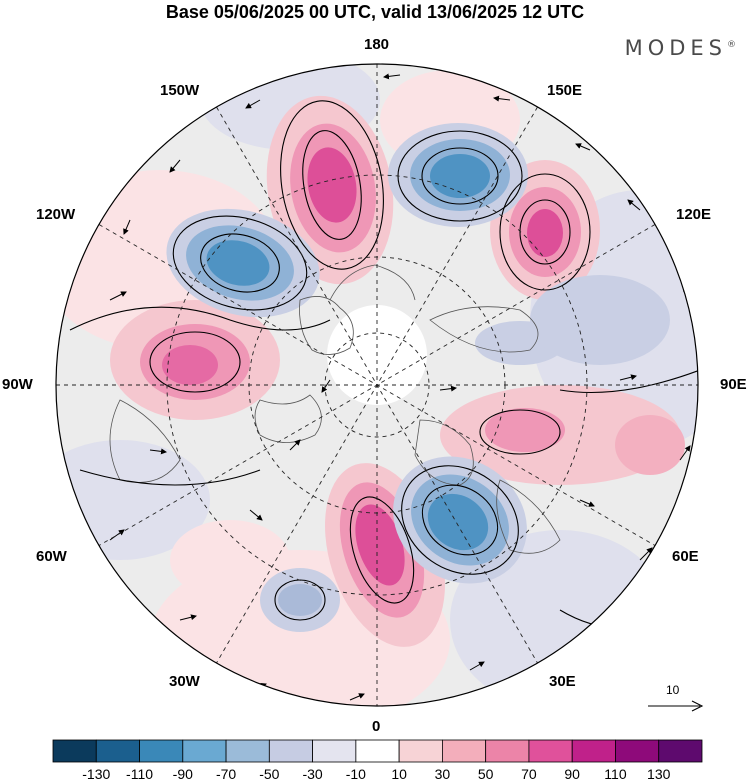 The image size is (750, 783). What do you see at coordinates (572, 320) in the screenshot?
I see `negative-anomaly-east` at bounding box center [572, 320].